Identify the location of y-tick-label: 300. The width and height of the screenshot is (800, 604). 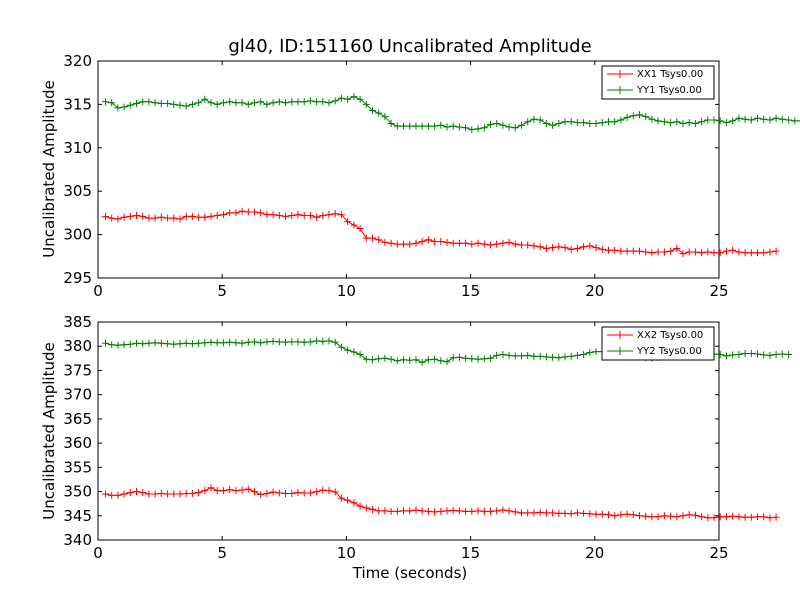
(77, 235).